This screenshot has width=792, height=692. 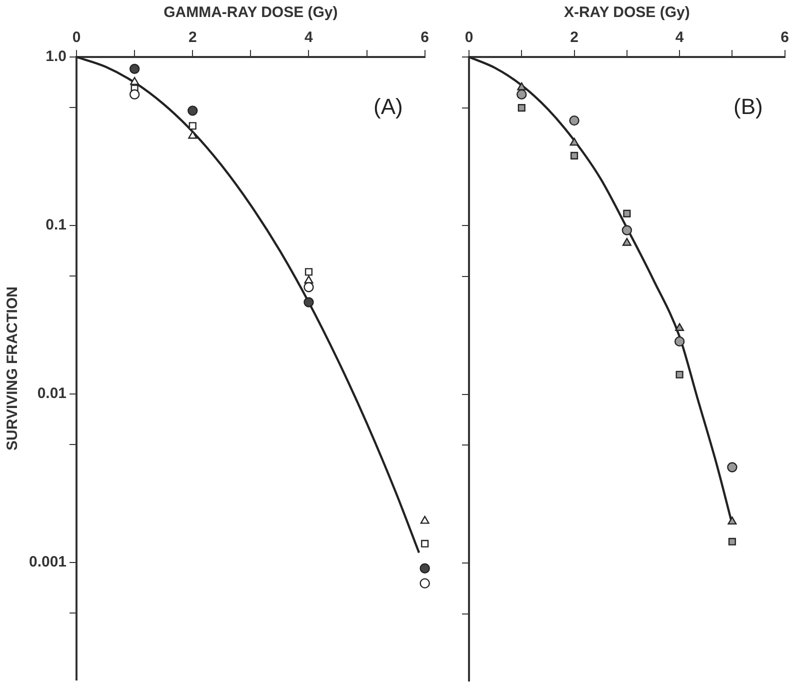 What do you see at coordinates (47, 561) in the screenshot?
I see `y-tick-label: 0.001` at bounding box center [47, 561].